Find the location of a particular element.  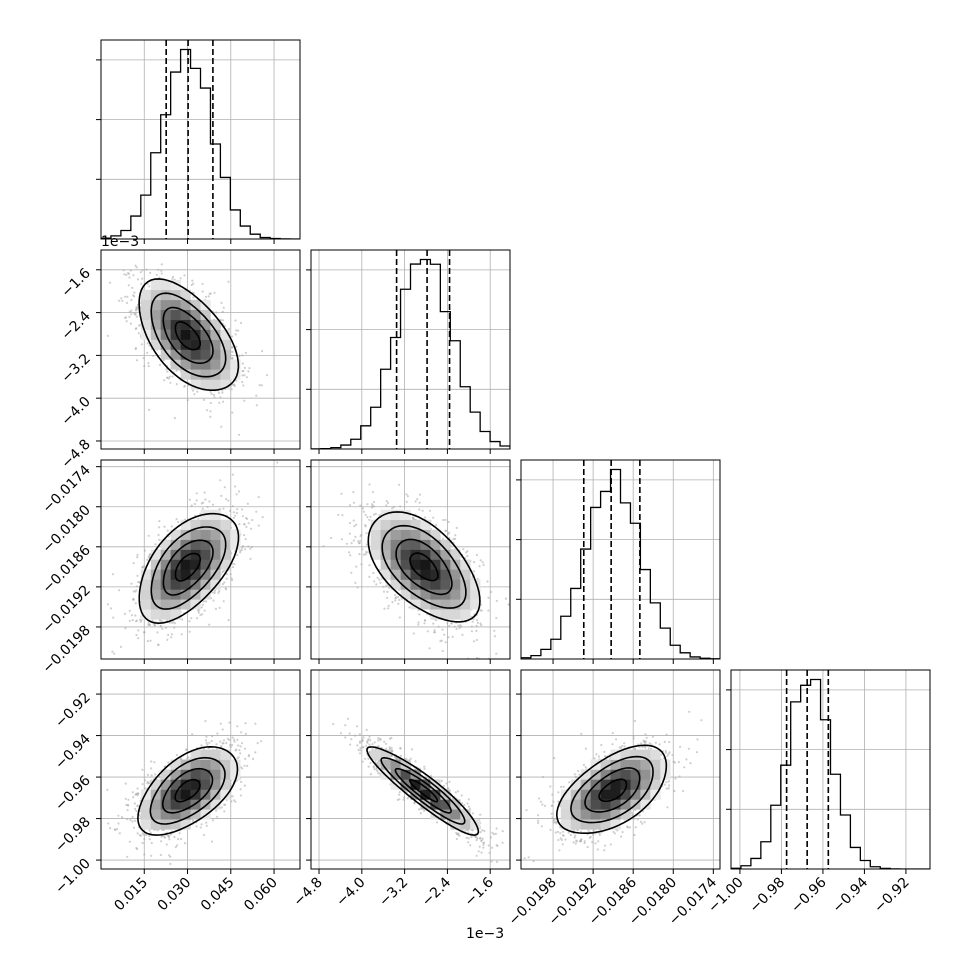

panel-2-0: −0.0198−0.0192−0.0186−0.0180−0.0174 is located at coordinates (170, 568).